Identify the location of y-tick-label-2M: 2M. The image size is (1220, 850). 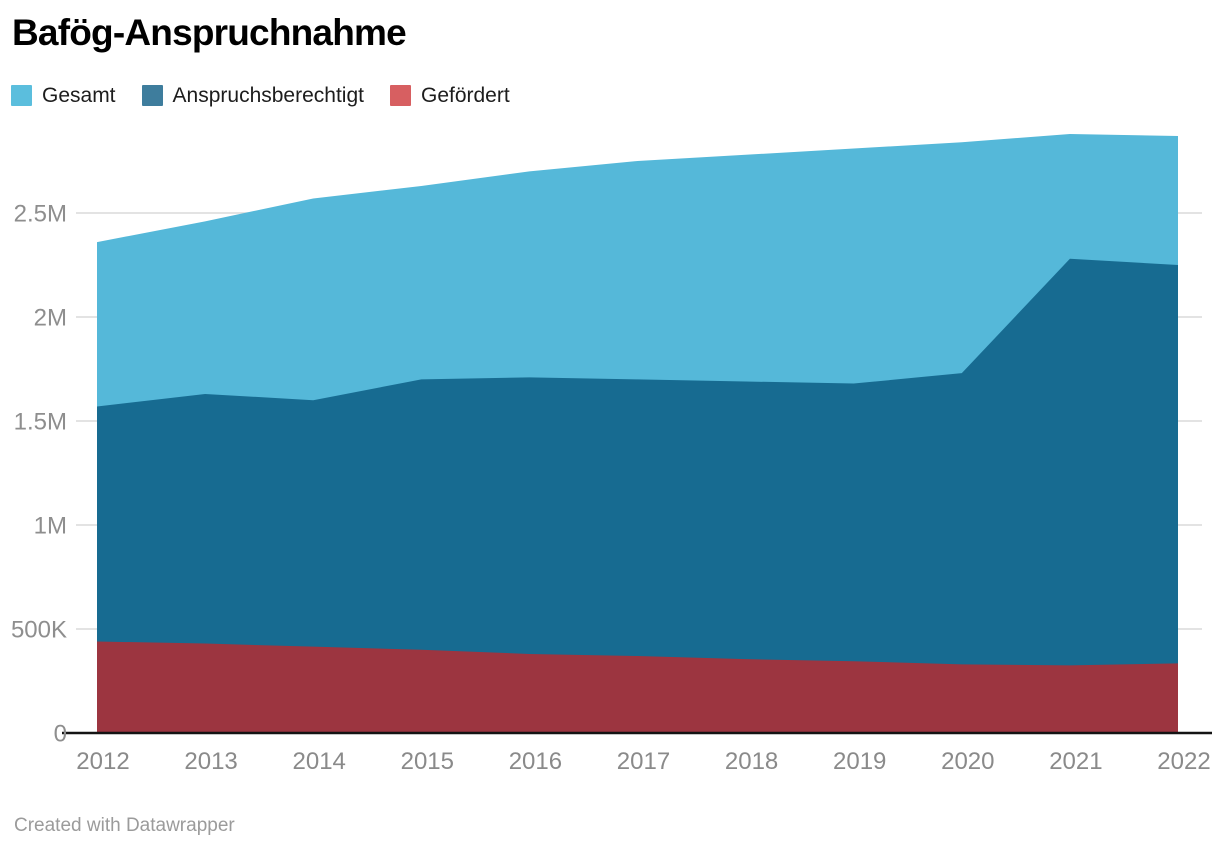
(50, 317).